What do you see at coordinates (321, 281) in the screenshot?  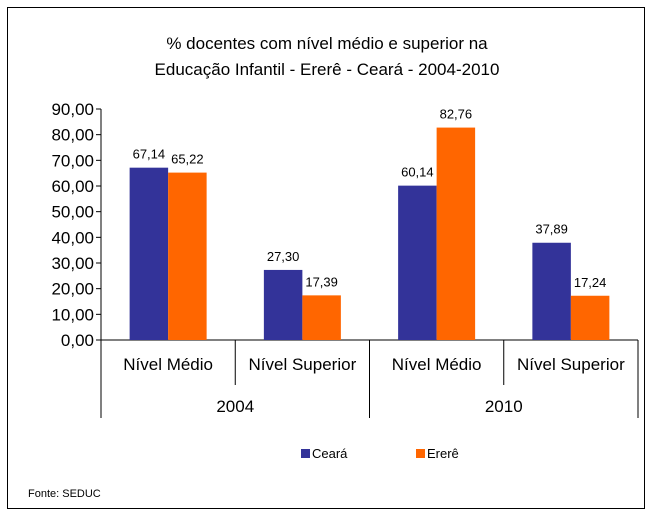 I see `data-label: 17,39` at bounding box center [321, 281].